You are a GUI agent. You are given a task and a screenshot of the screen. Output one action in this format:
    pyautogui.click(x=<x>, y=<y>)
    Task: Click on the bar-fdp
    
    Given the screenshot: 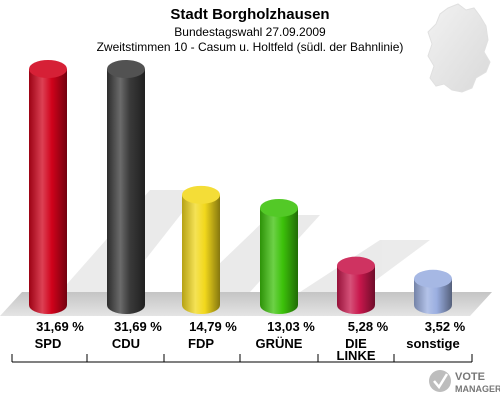 What is the action you would take?
    pyautogui.click(x=201, y=249)
    